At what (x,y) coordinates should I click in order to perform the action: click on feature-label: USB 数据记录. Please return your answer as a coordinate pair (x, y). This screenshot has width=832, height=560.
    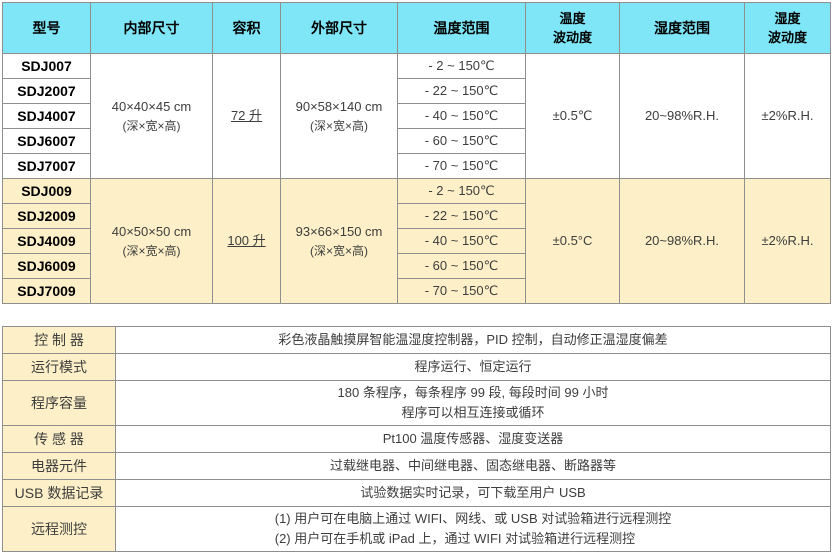
    Looking at the image, I should click on (59, 493).